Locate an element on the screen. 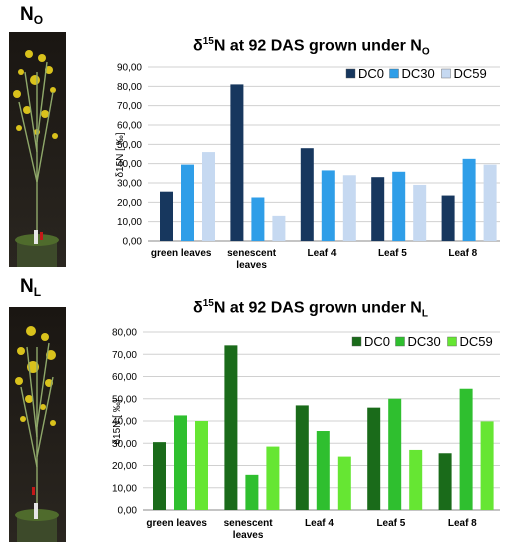 The width and height of the screenshot is (507, 550). chart-title-no: δ15N at 92 DAS grown under NO is located at coordinates (311, 47).